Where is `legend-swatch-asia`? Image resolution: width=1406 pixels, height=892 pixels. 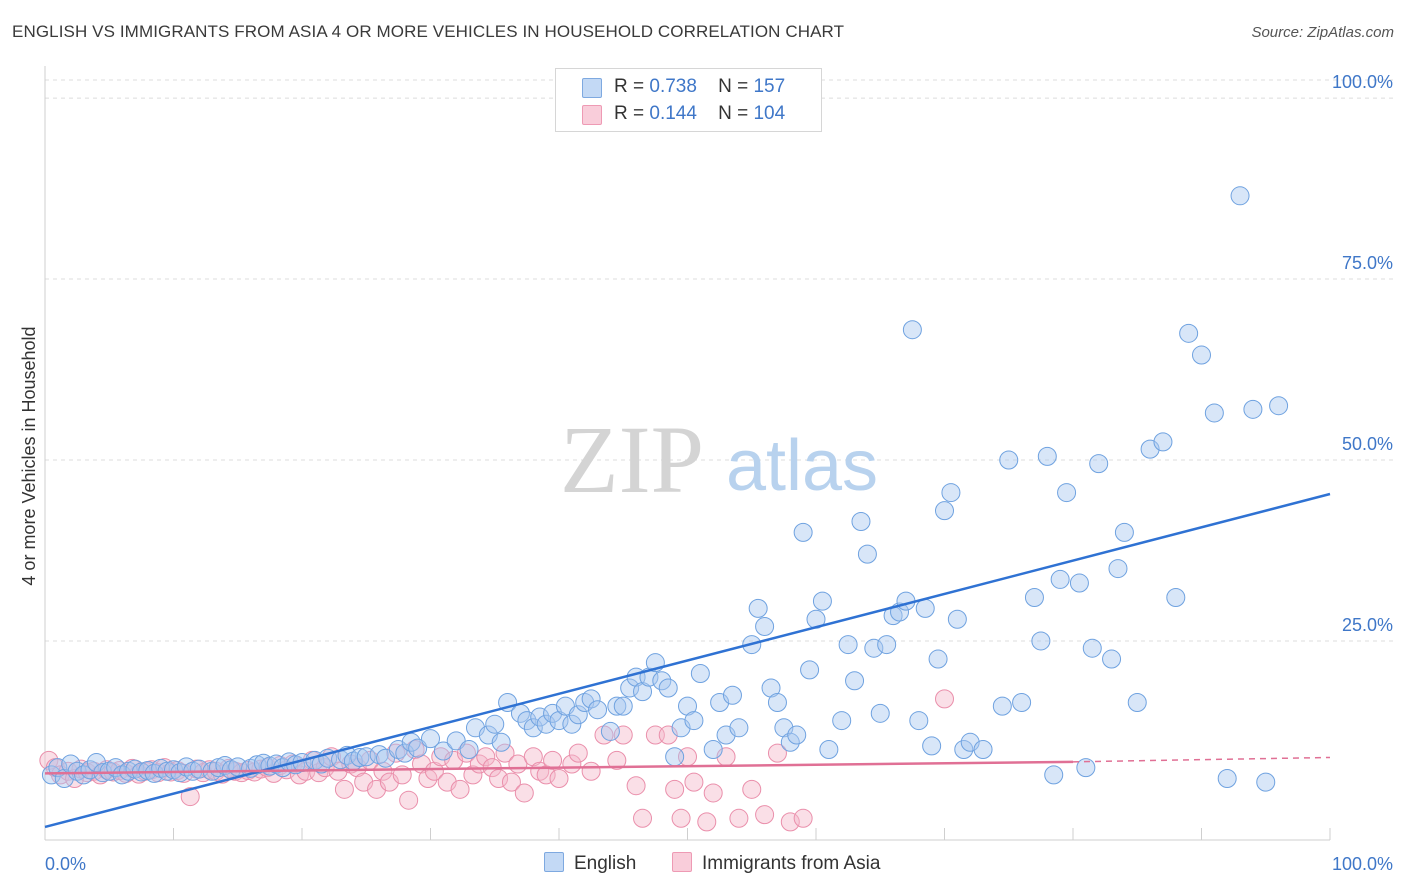 legend-swatch-asia is located at coordinates (592, 115).